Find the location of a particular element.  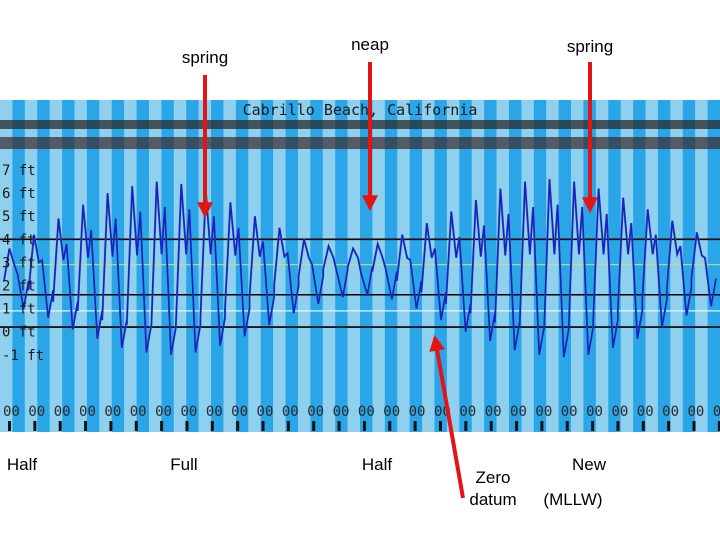

y-tick-label: 2 ft is located at coordinates (19, 287).